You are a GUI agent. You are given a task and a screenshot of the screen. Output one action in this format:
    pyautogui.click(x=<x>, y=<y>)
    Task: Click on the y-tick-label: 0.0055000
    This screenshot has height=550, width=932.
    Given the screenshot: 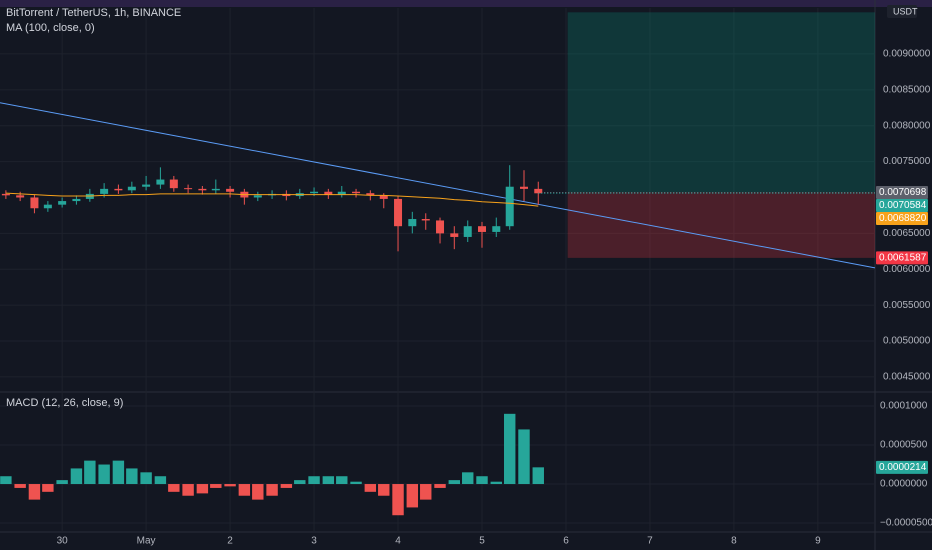 What is the action you would take?
    pyautogui.click(x=907, y=305)
    